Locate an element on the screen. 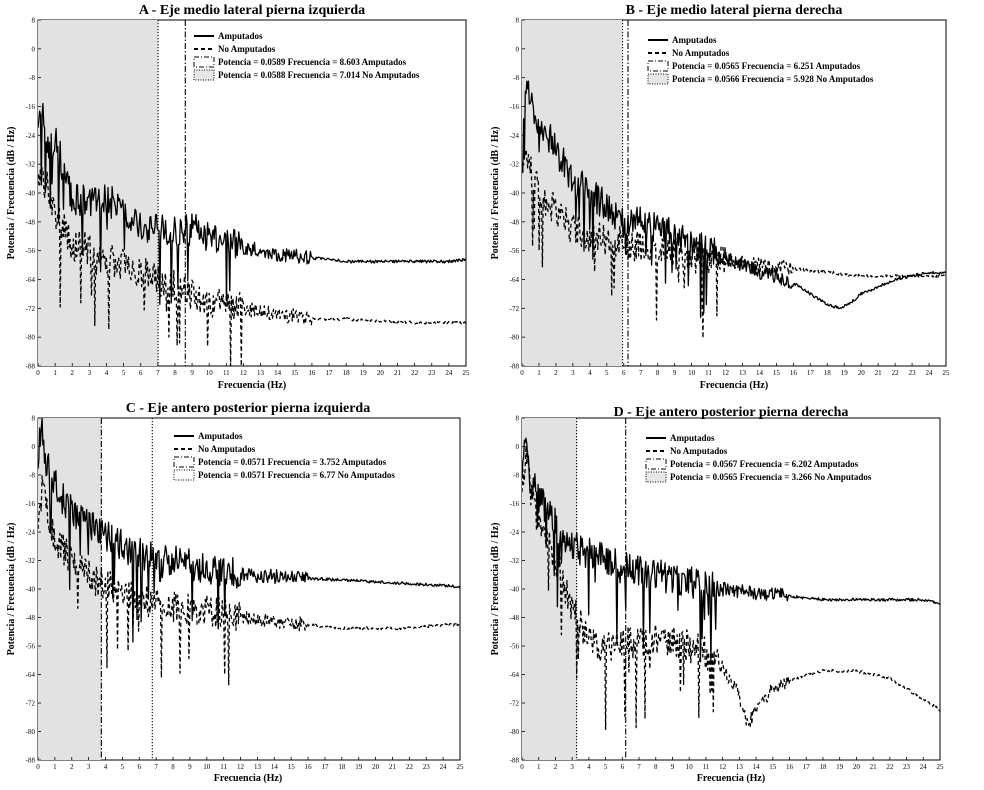  panel-b-legend-no-amputados: No Amputados is located at coordinates (701, 53).